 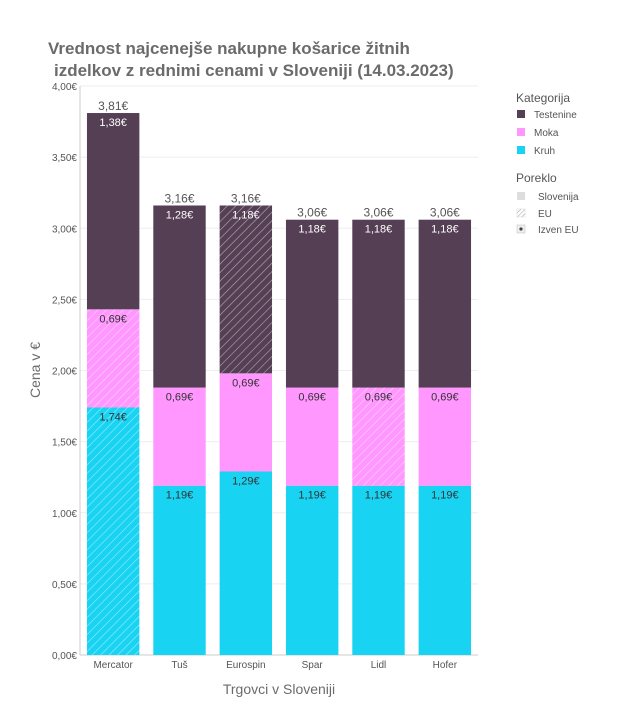 I want to click on y-tick-label: 1,50€, so click(x=64, y=443).